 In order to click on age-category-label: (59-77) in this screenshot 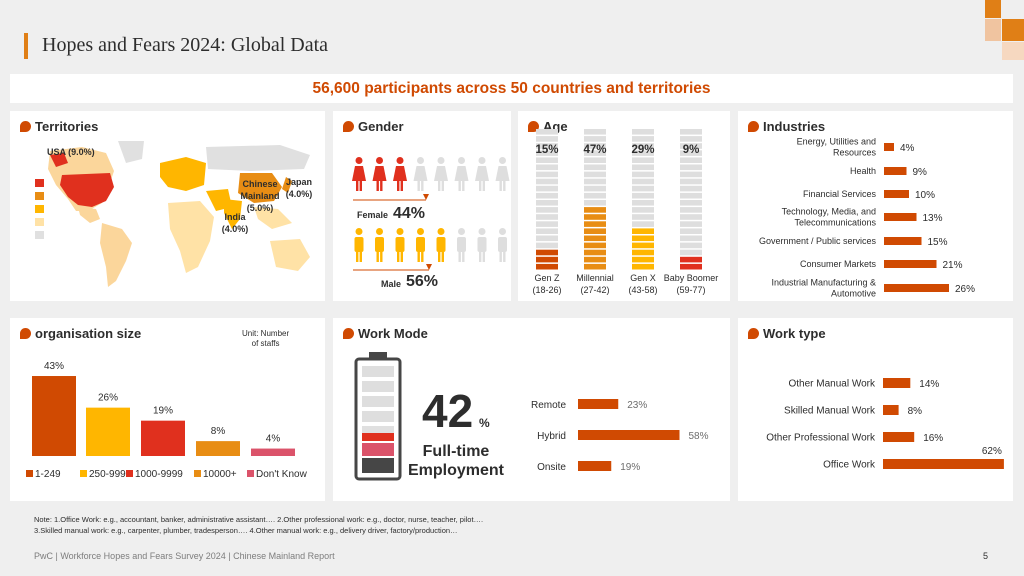, I will do `click(690, 290)`.